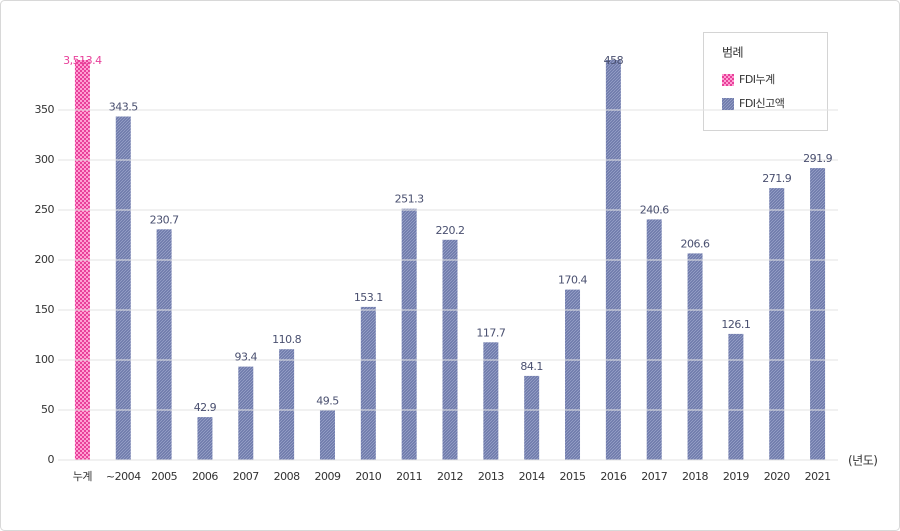 The height and width of the screenshot is (531, 900). I want to click on x-tick-label: 2017, so click(654, 476).